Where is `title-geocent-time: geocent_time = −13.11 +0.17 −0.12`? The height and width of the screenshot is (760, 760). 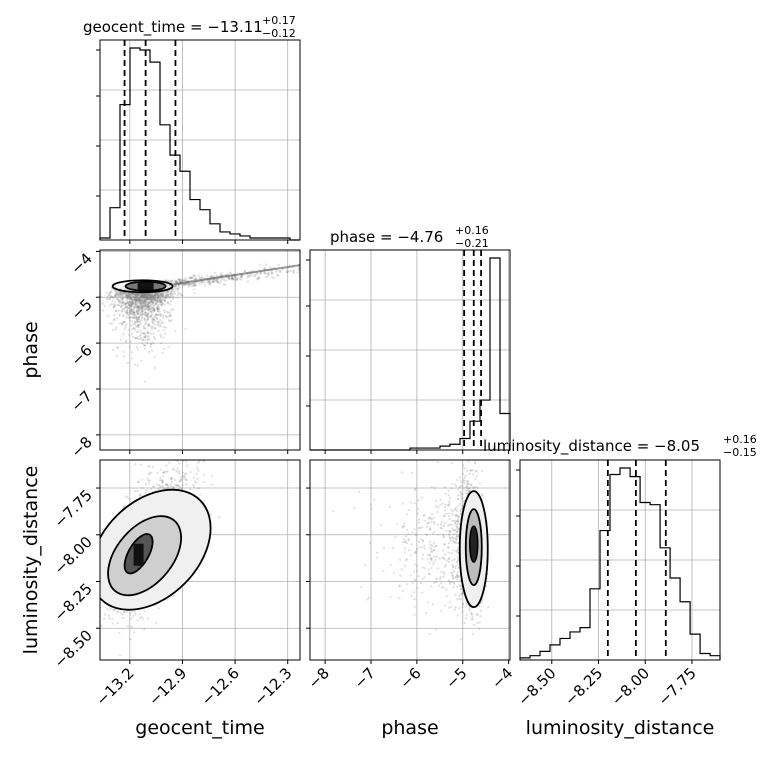 title-geocent-time: geocent_time = −13.11 +0.17 −0.12 is located at coordinates (189, 27).